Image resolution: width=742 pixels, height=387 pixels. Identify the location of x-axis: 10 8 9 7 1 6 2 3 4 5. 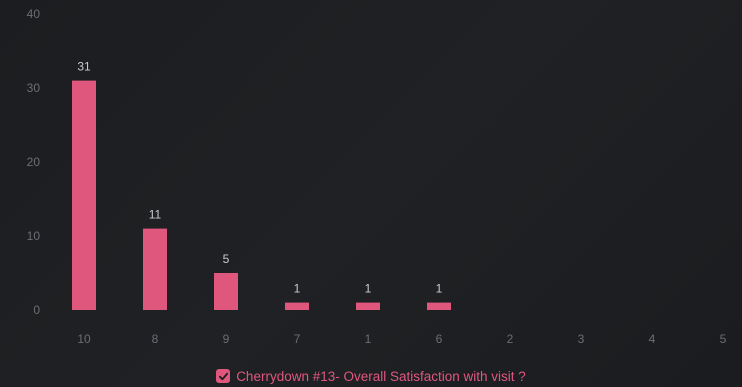
(401, 339).